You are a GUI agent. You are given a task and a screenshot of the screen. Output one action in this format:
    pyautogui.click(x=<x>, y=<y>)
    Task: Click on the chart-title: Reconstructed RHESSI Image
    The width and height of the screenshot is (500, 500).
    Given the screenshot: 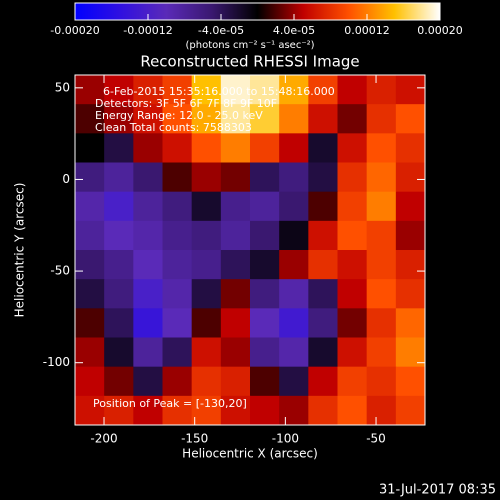 What is the action you would take?
    pyautogui.click(x=249, y=62)
    